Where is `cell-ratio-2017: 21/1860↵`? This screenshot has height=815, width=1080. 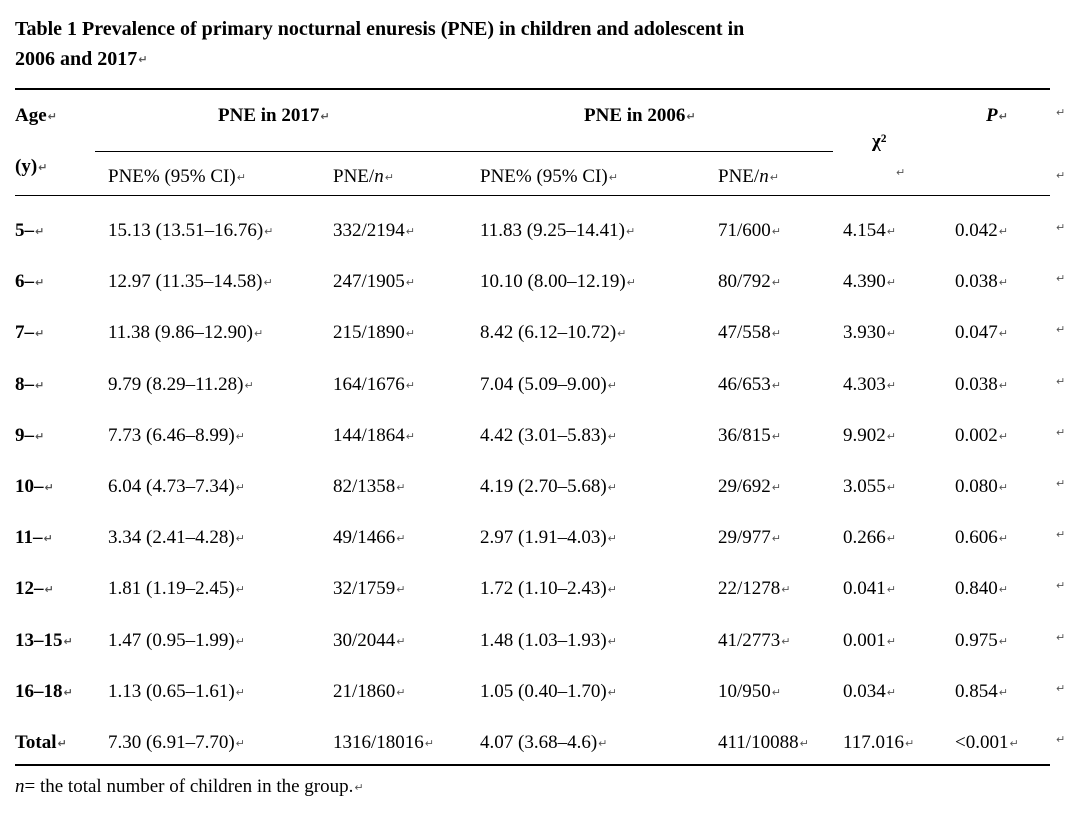 cell-ratio-2017: 21/1860↵ is located at coordinates (369, 691).